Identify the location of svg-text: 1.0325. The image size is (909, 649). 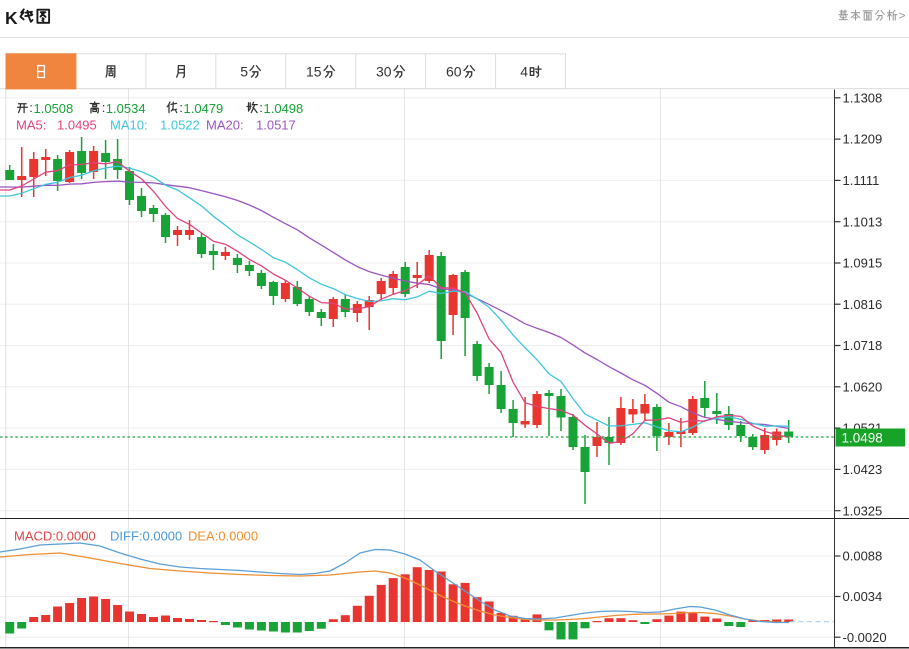
(863, 510).